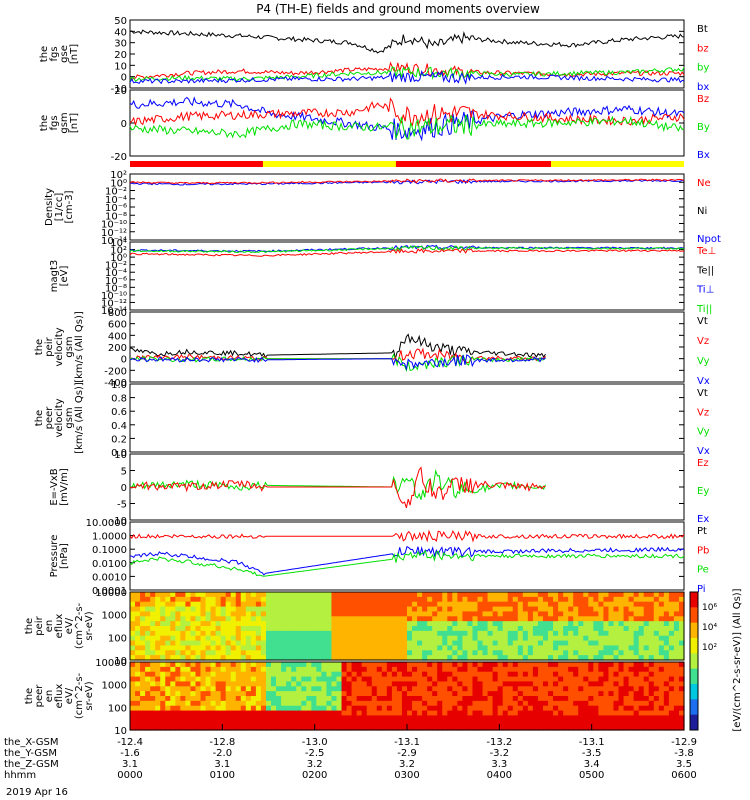 This screenshot has width=750, height=800. What do you see at coordinates (20, 775) in the screenshot?
I see `x-axis-row-label: hhmm` at bounding box center [20, 775].